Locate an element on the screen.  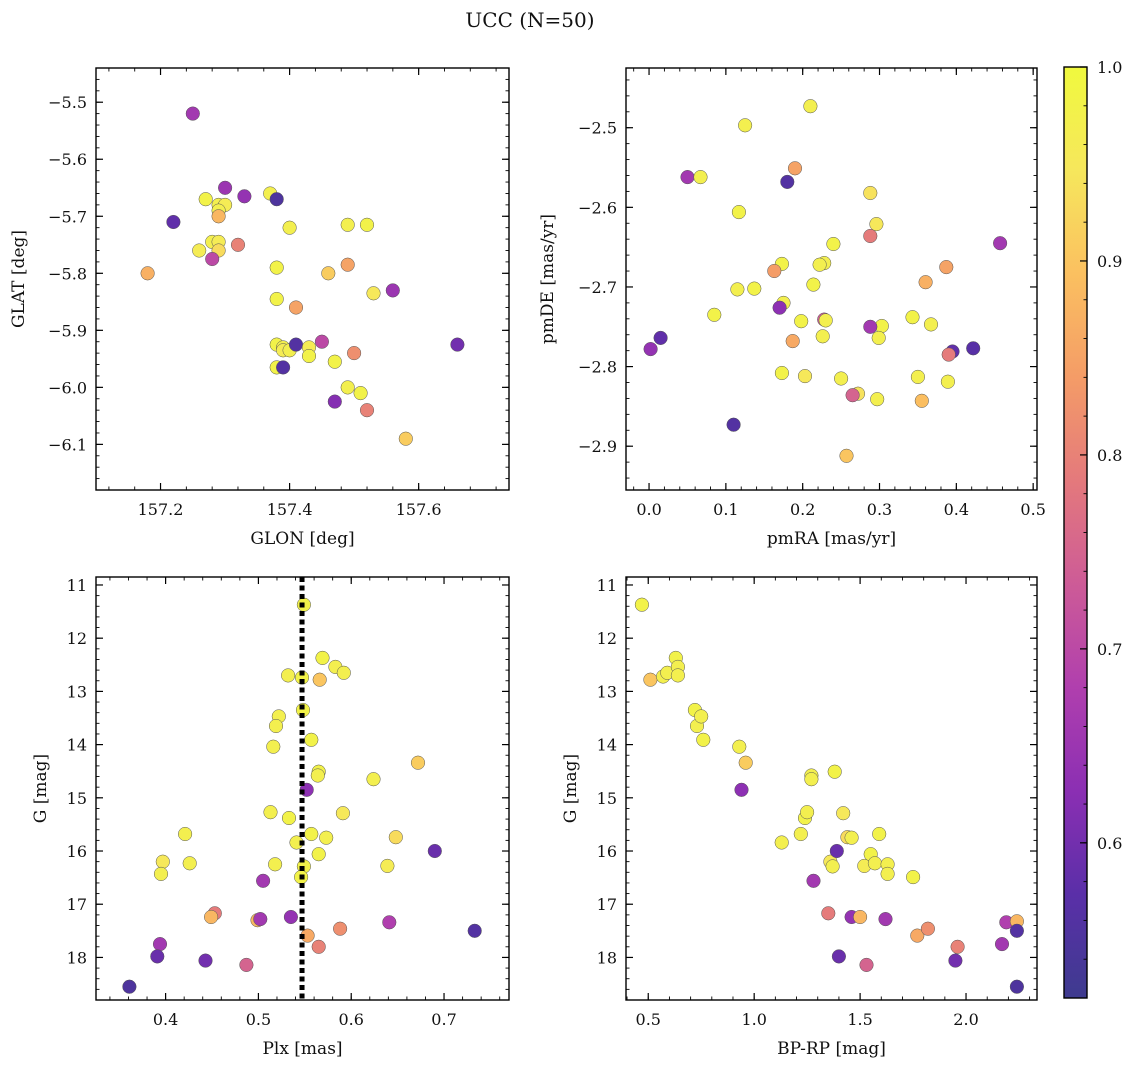
parallax-magnitude-y-tick-label: 12 is located at coordinates (77, 638).